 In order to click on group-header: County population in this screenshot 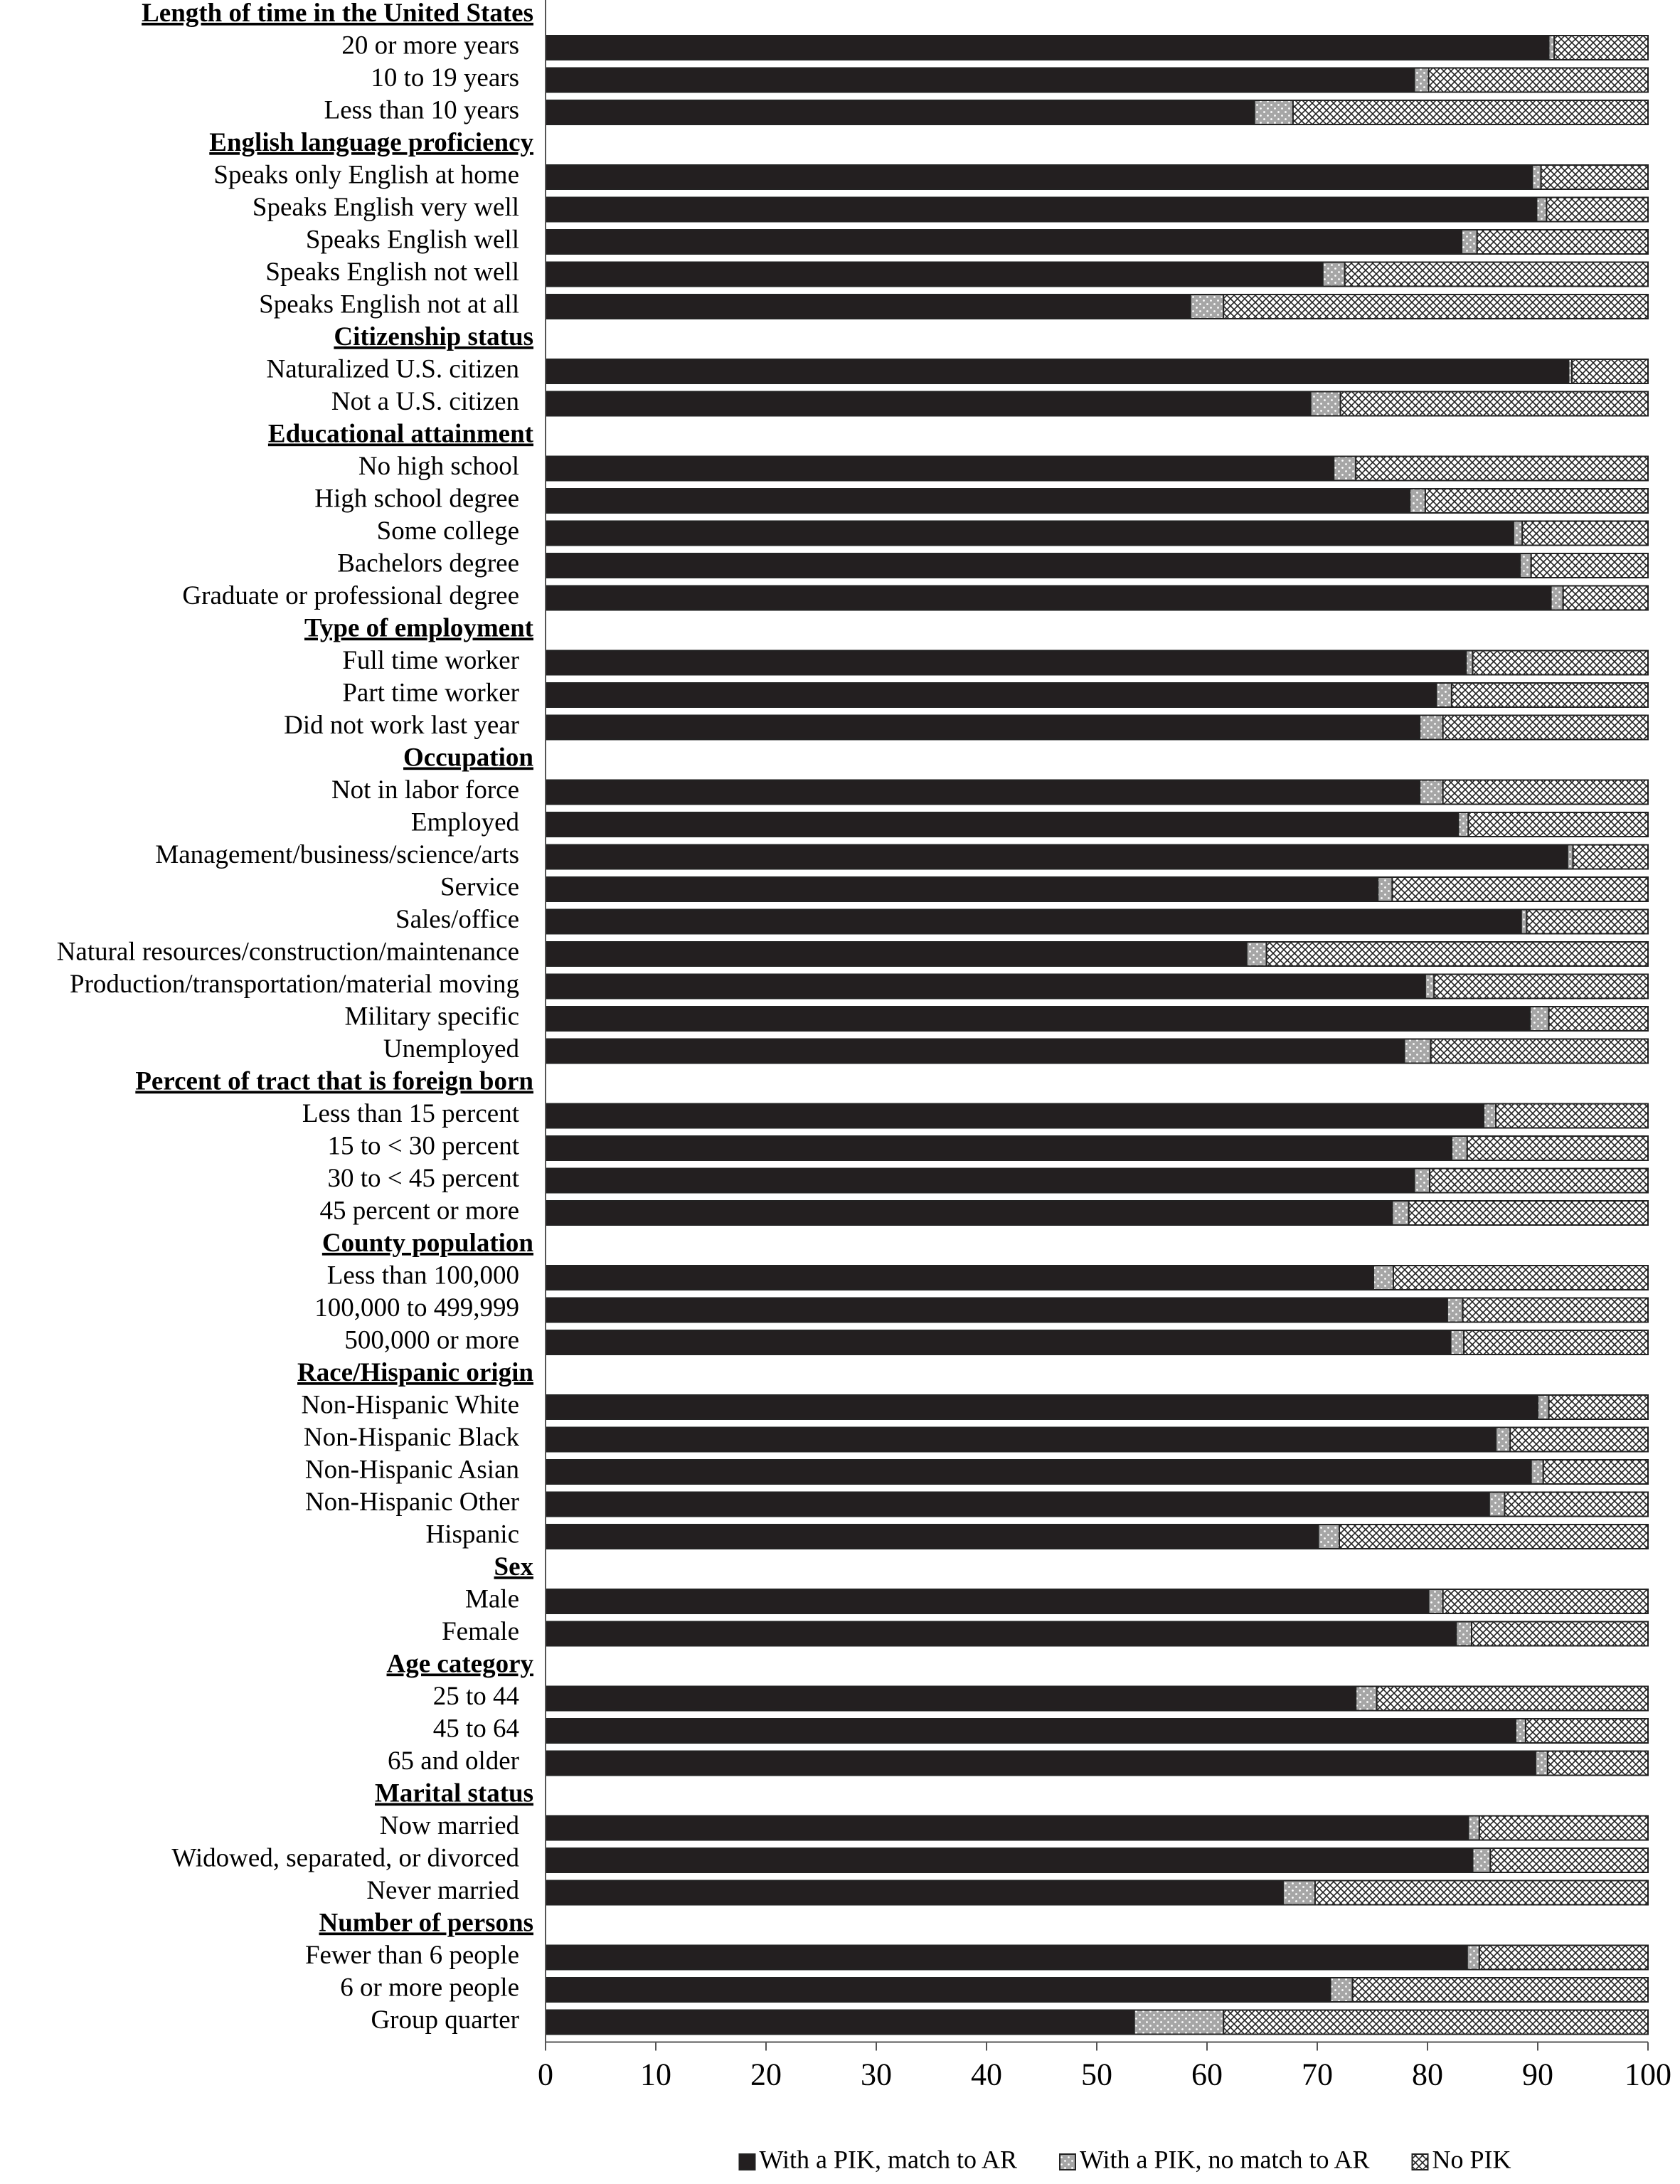, I will do `click(428, 1243)`.